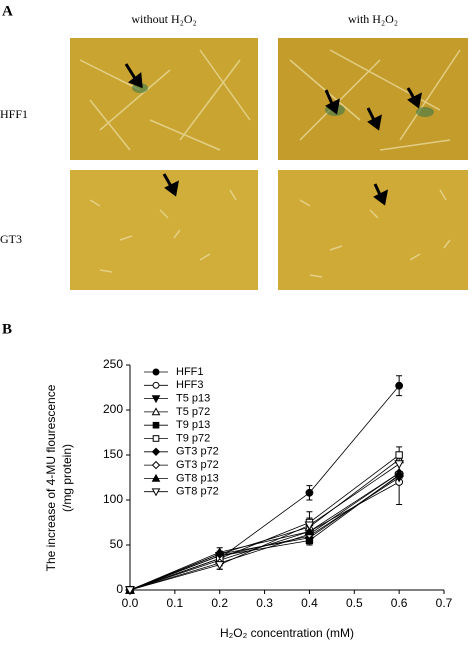 The width and height of the screenshot is (474, 649). What do you see at coordinates (113, 454) in the screenshot?
I see `y-tick-label: 150` at bounding box center [113, 454].